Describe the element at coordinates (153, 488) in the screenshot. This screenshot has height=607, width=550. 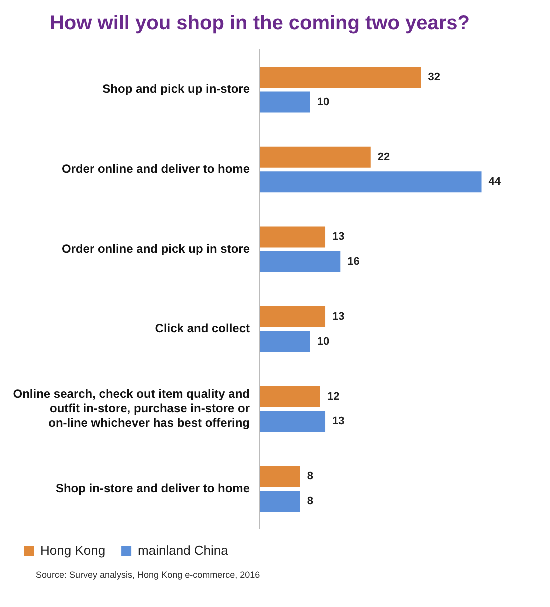
I see `y-tick-label: Shop in-store and deliver to home` at that location.